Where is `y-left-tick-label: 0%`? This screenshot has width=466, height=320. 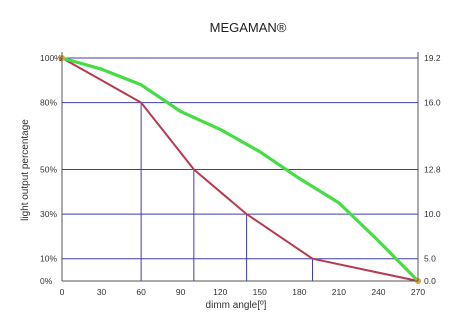
y-left-tick-label: 0% is located at coordinates (46, 281).